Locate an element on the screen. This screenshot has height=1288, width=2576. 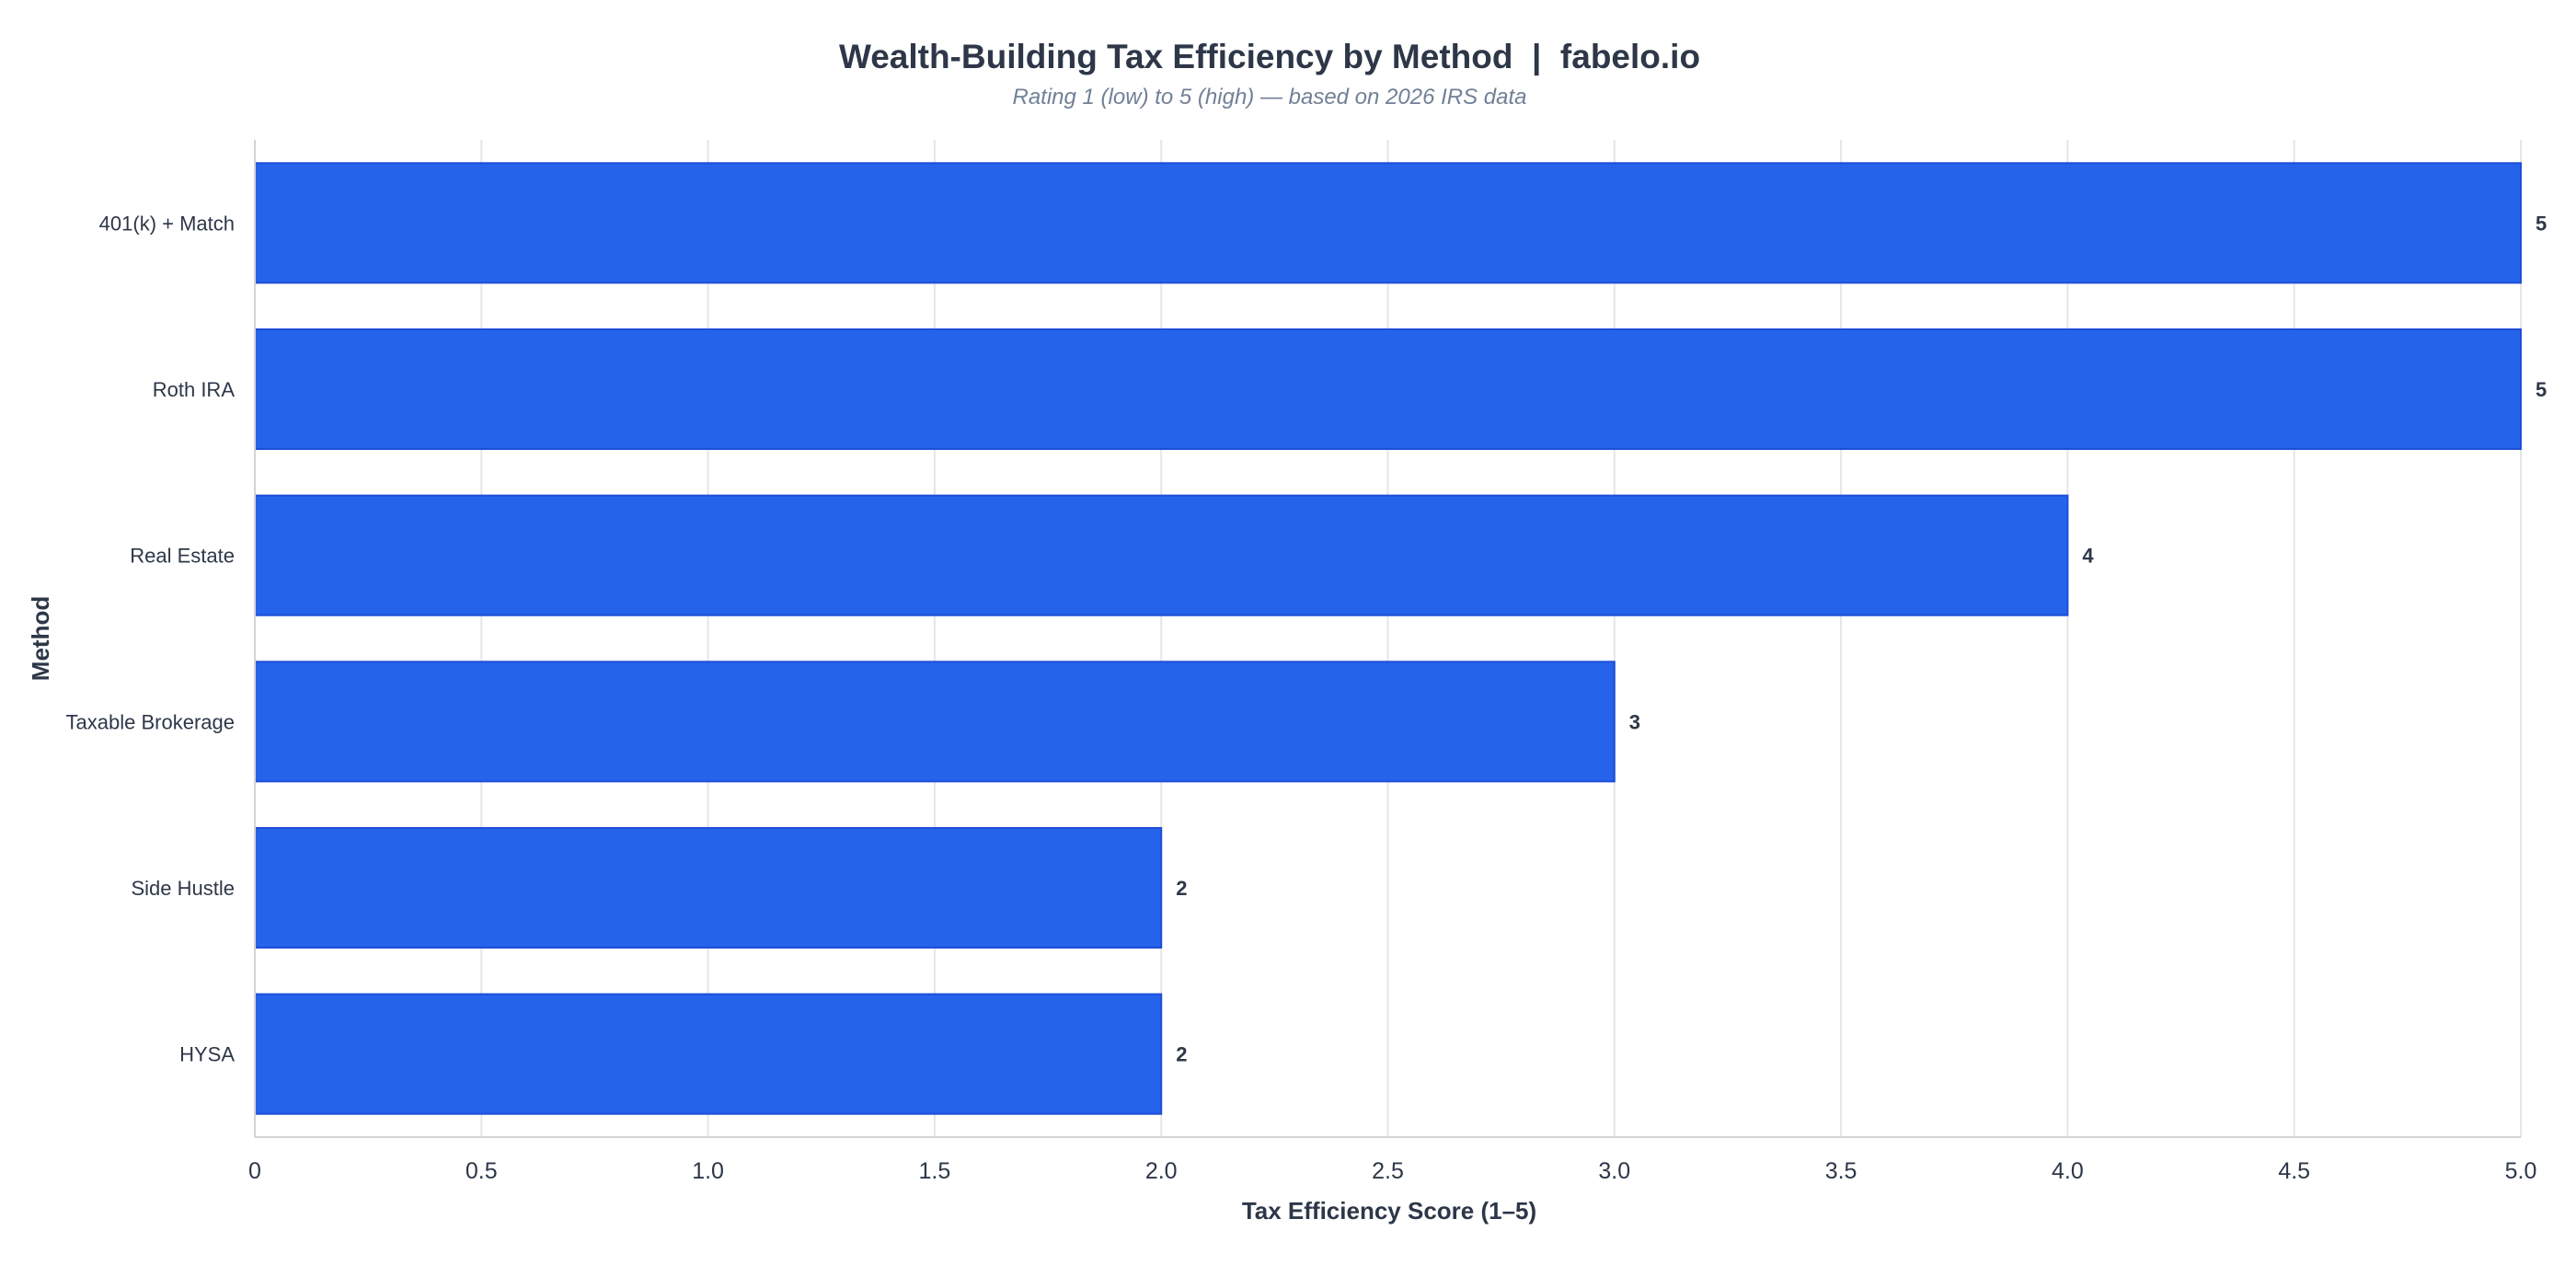
x-tick-label: 2.0 is located at coordinates (1161, 1171).